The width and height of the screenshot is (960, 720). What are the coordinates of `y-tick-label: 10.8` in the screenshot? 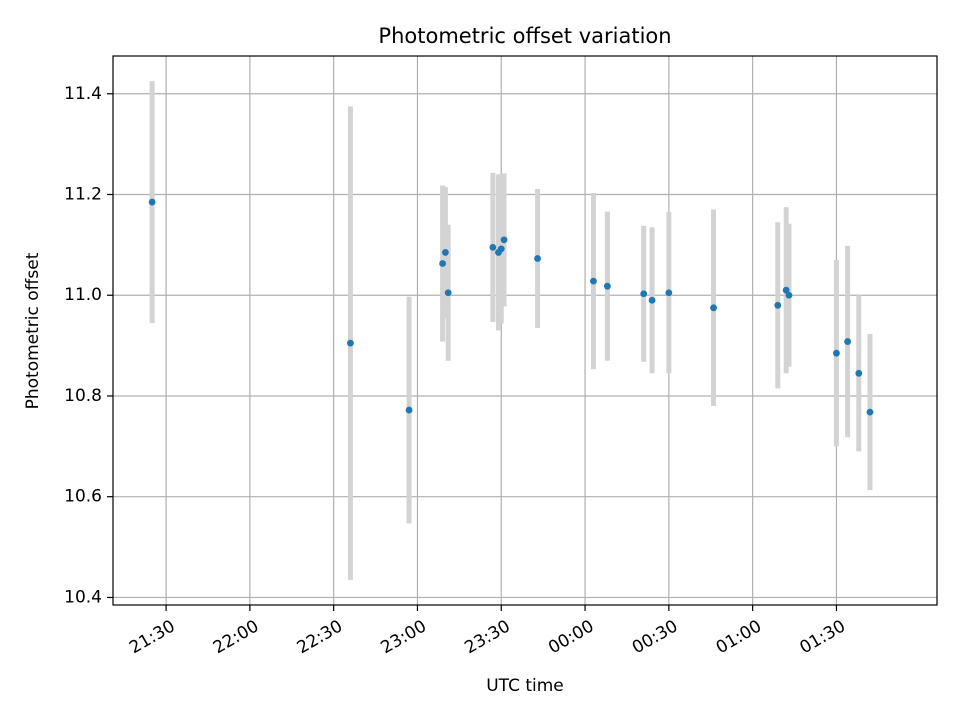 It's located at (83, 396).